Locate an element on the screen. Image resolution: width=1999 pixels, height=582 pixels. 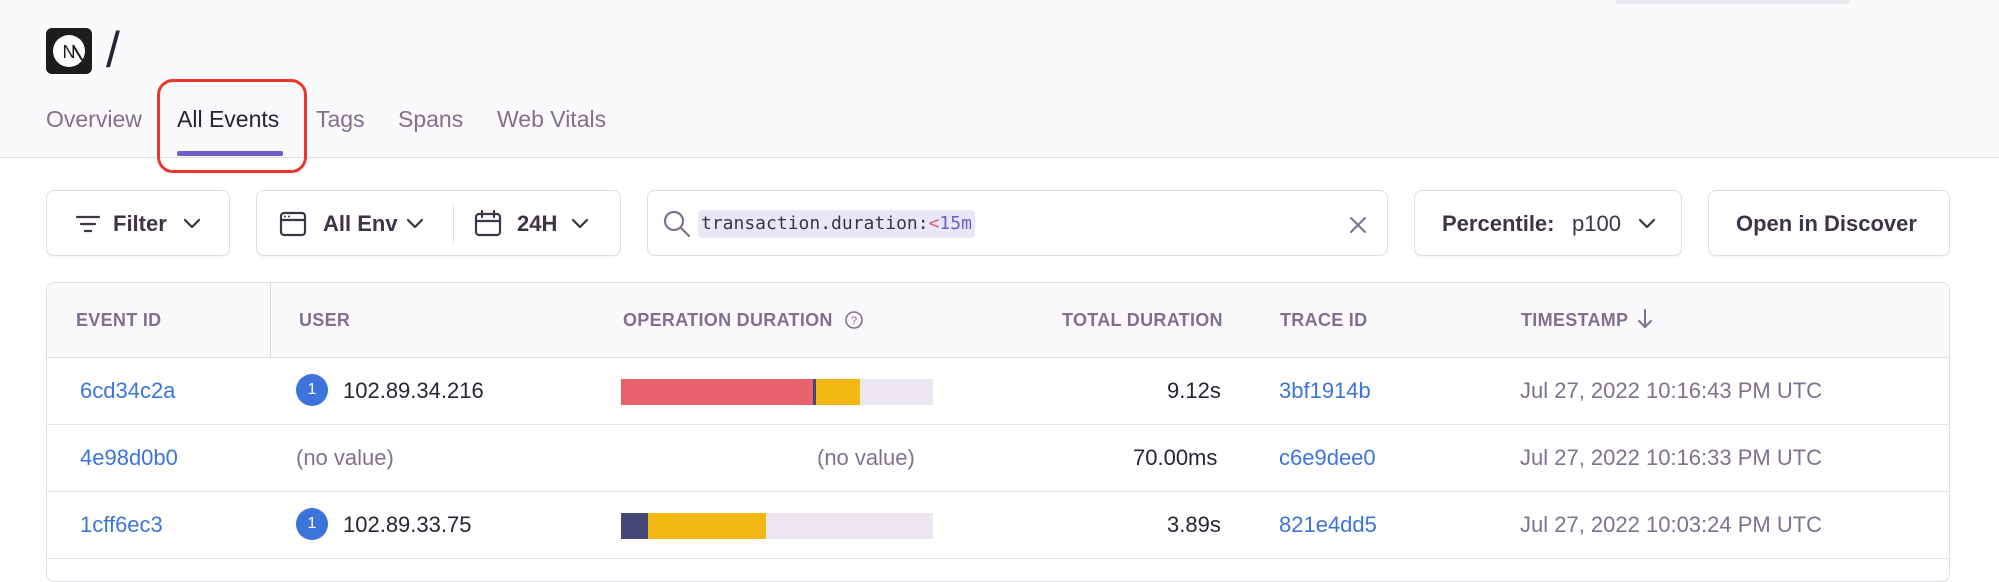
open-in-discover-button: Open in Discover is located at coordinates (1829, 223).